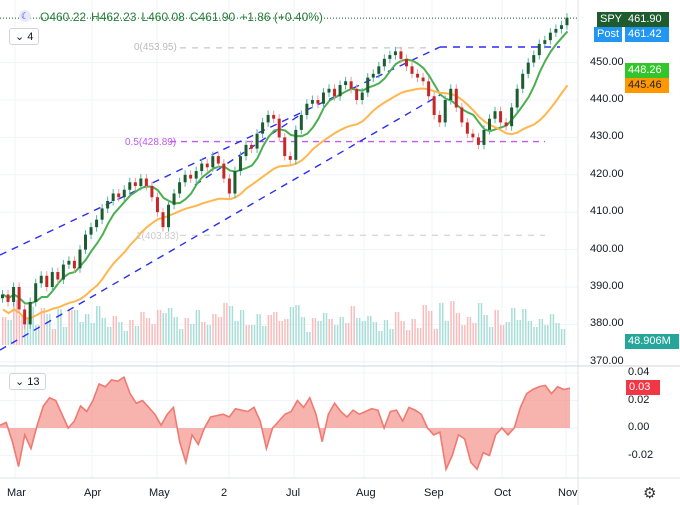  What do you see at coordinates (27, 381) in the screenshot?
I see `indicator-legend-toggle: ⌄ 13` at bounding box center [27, 381].